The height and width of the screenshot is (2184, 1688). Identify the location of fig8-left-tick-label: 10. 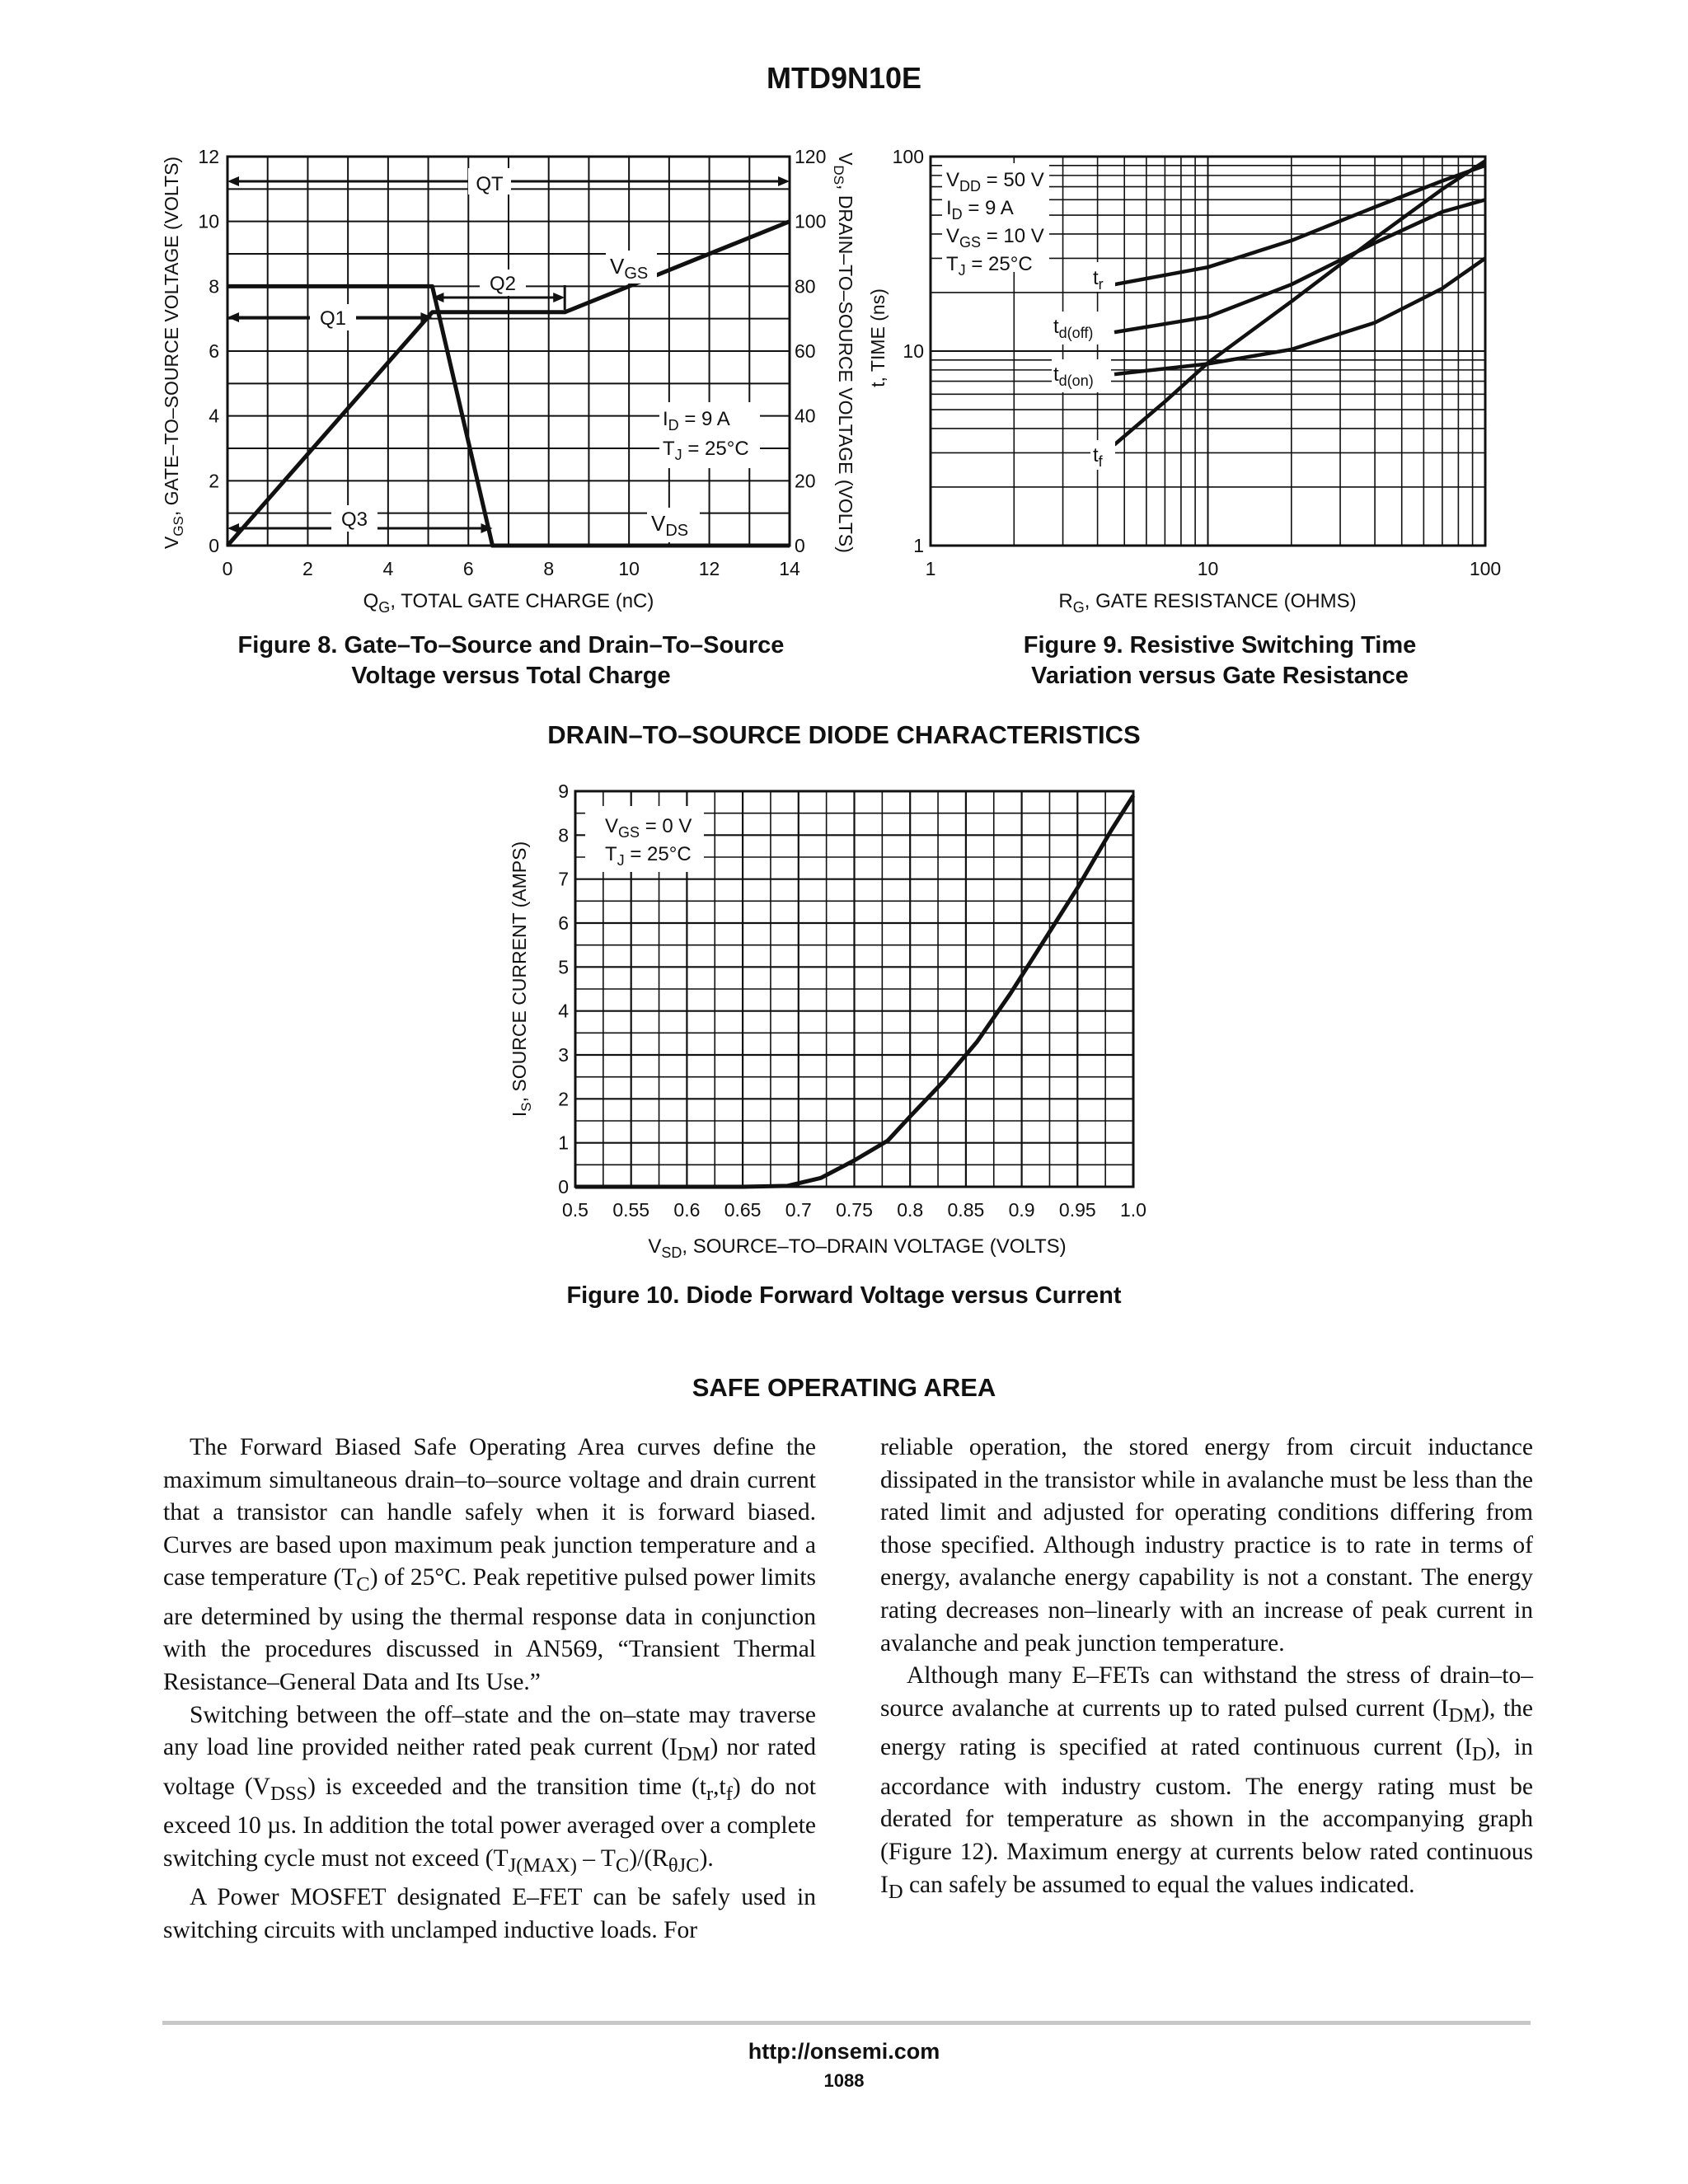
(208, 221).